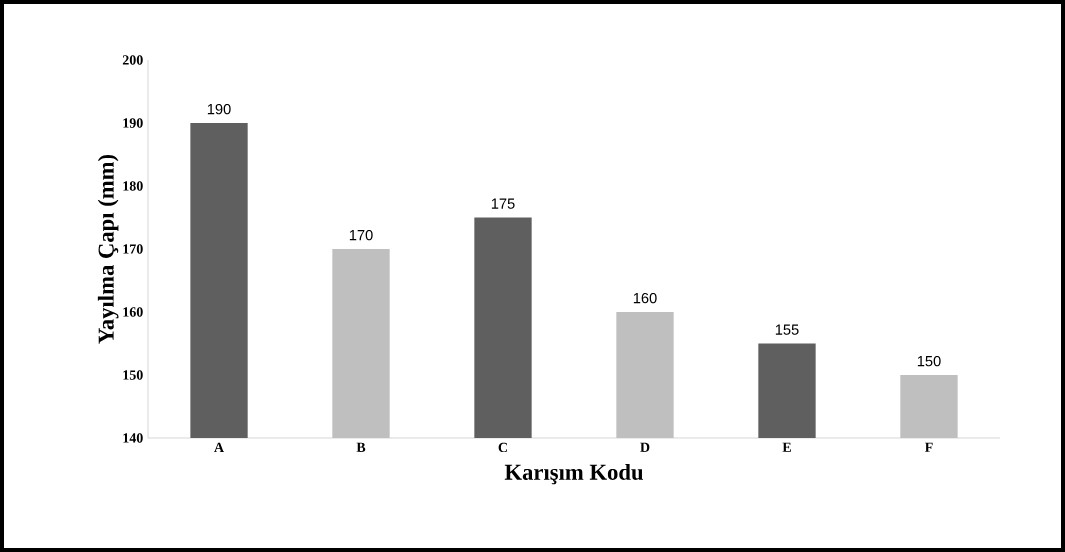 The image size is (1065, 552). What do you see at coordinates (361, 235) in the screenshot?
I see `data-label: 170` at bounding box center [361, 235].